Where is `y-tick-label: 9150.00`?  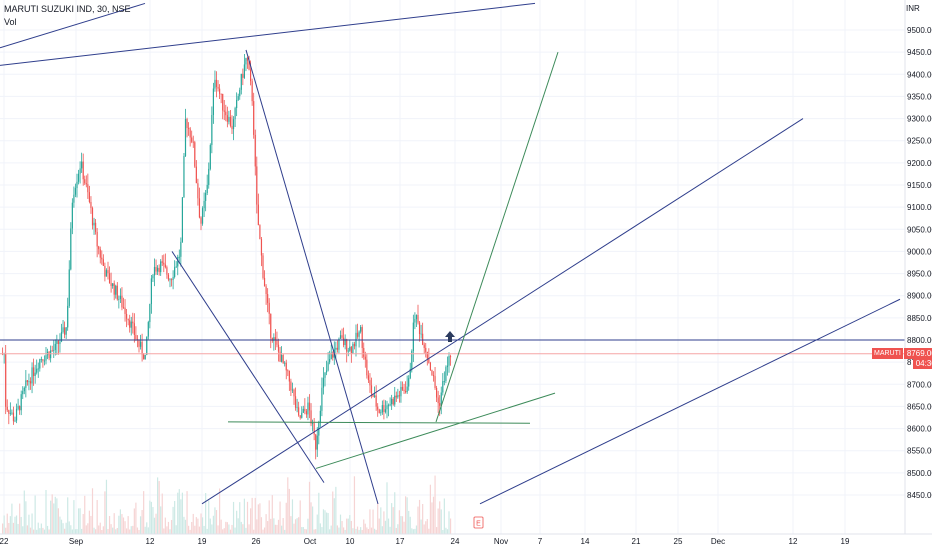 y-tick-label: 9150.00 is located at coordinates (919, 185).